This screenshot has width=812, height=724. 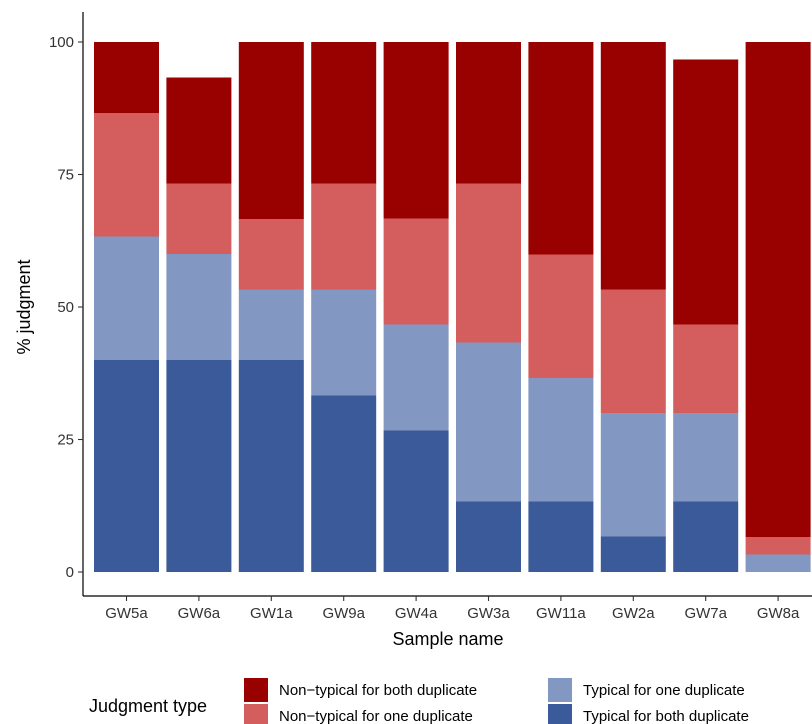 I want to click on bar-gw7a-non-typical-for-one-duplicate, so click(x=706, y=368).